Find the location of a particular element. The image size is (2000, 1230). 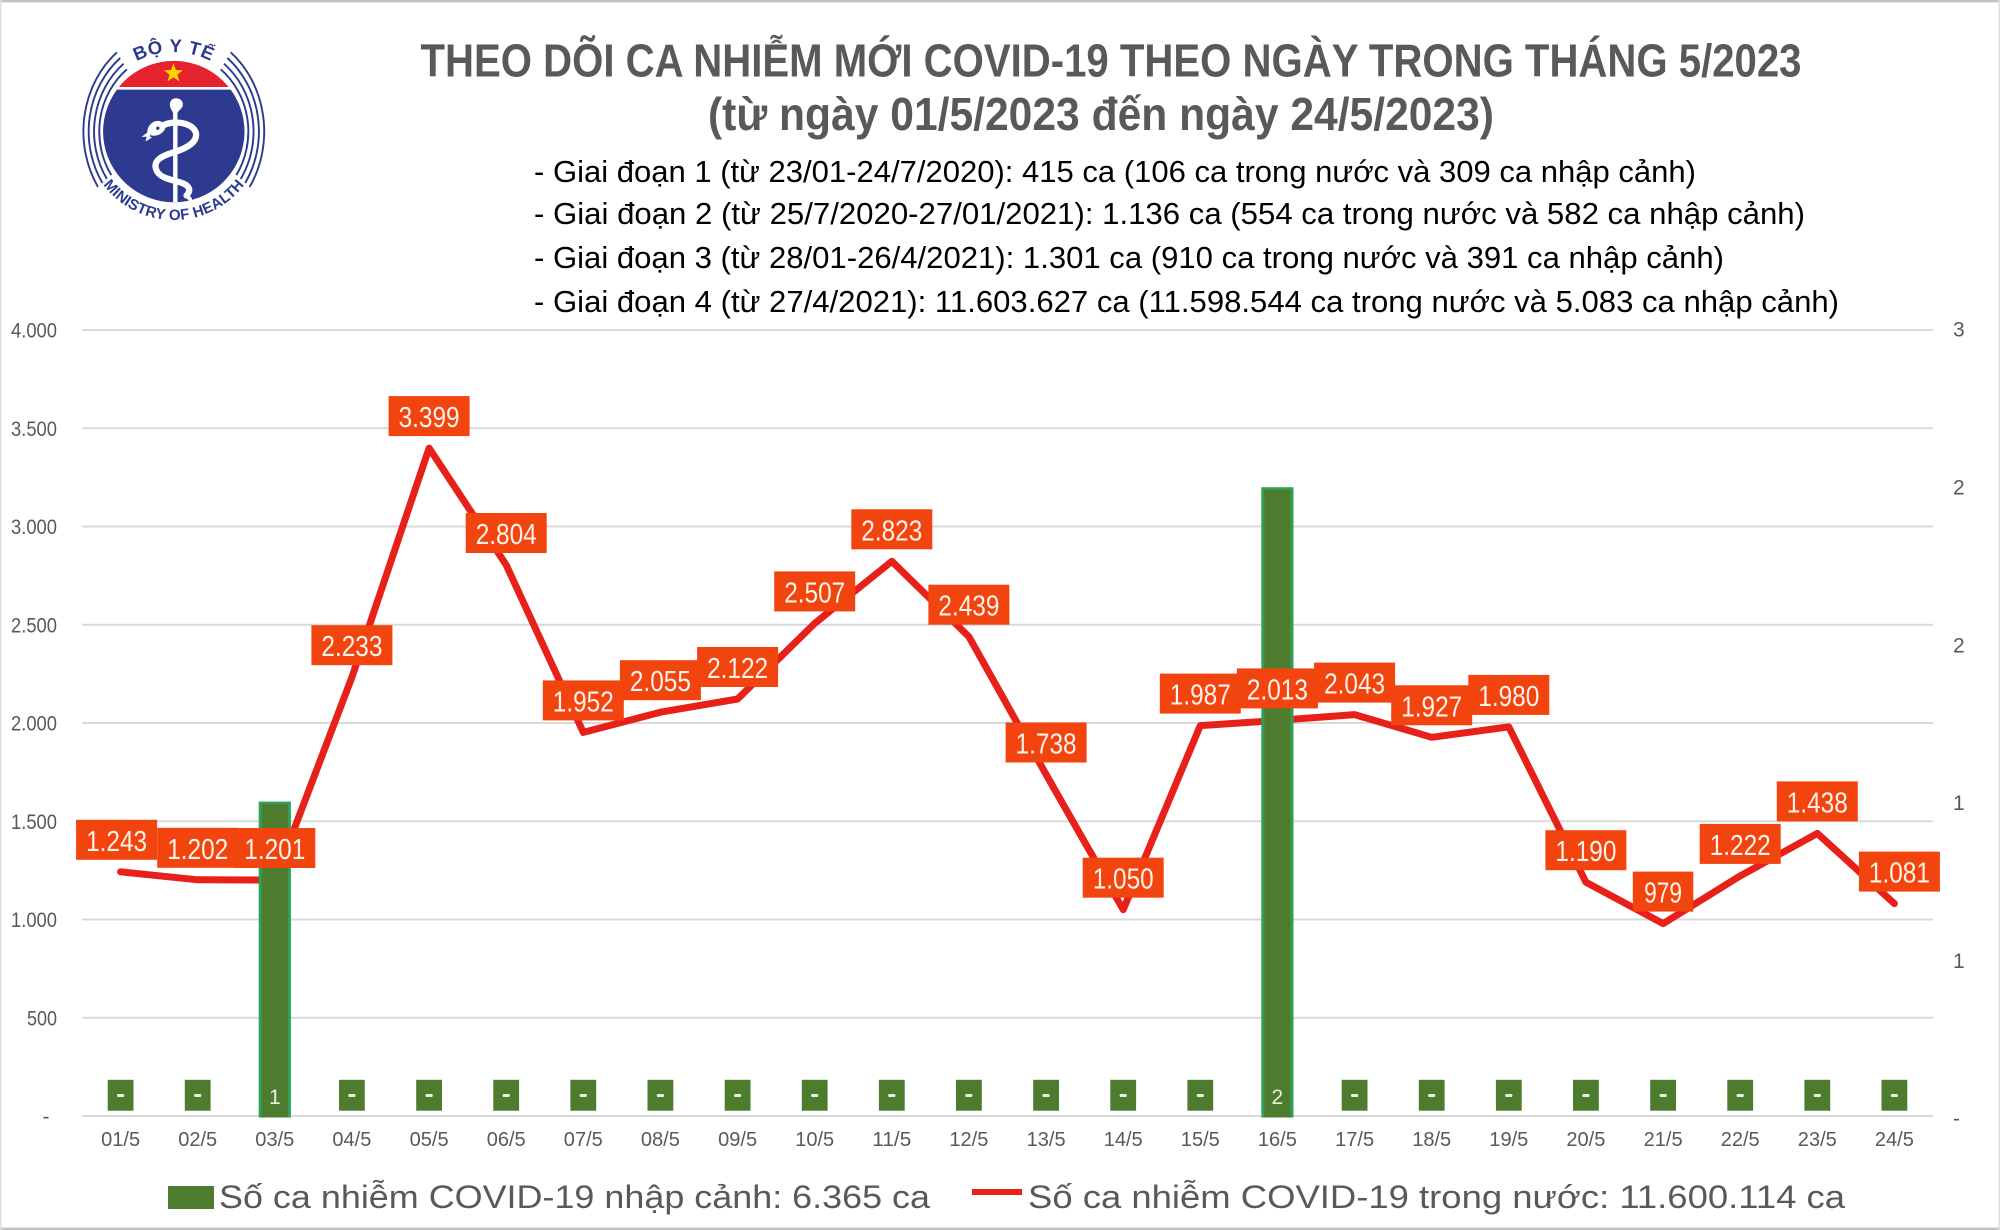

svg-text: 1.500 is located at coordinates (34, 822).